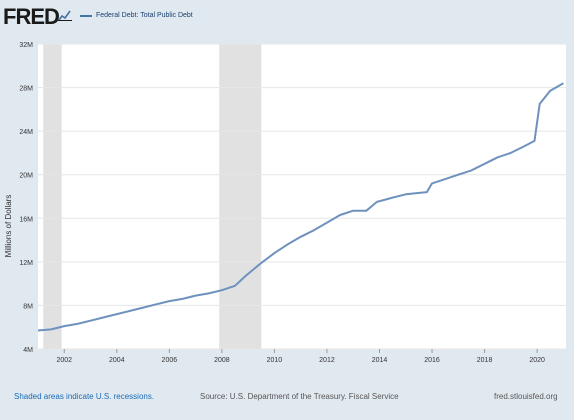 The image size is (574, 420). I want to click on chart-legend: Federal Debt: Total Public Debt, so click(136, 16).